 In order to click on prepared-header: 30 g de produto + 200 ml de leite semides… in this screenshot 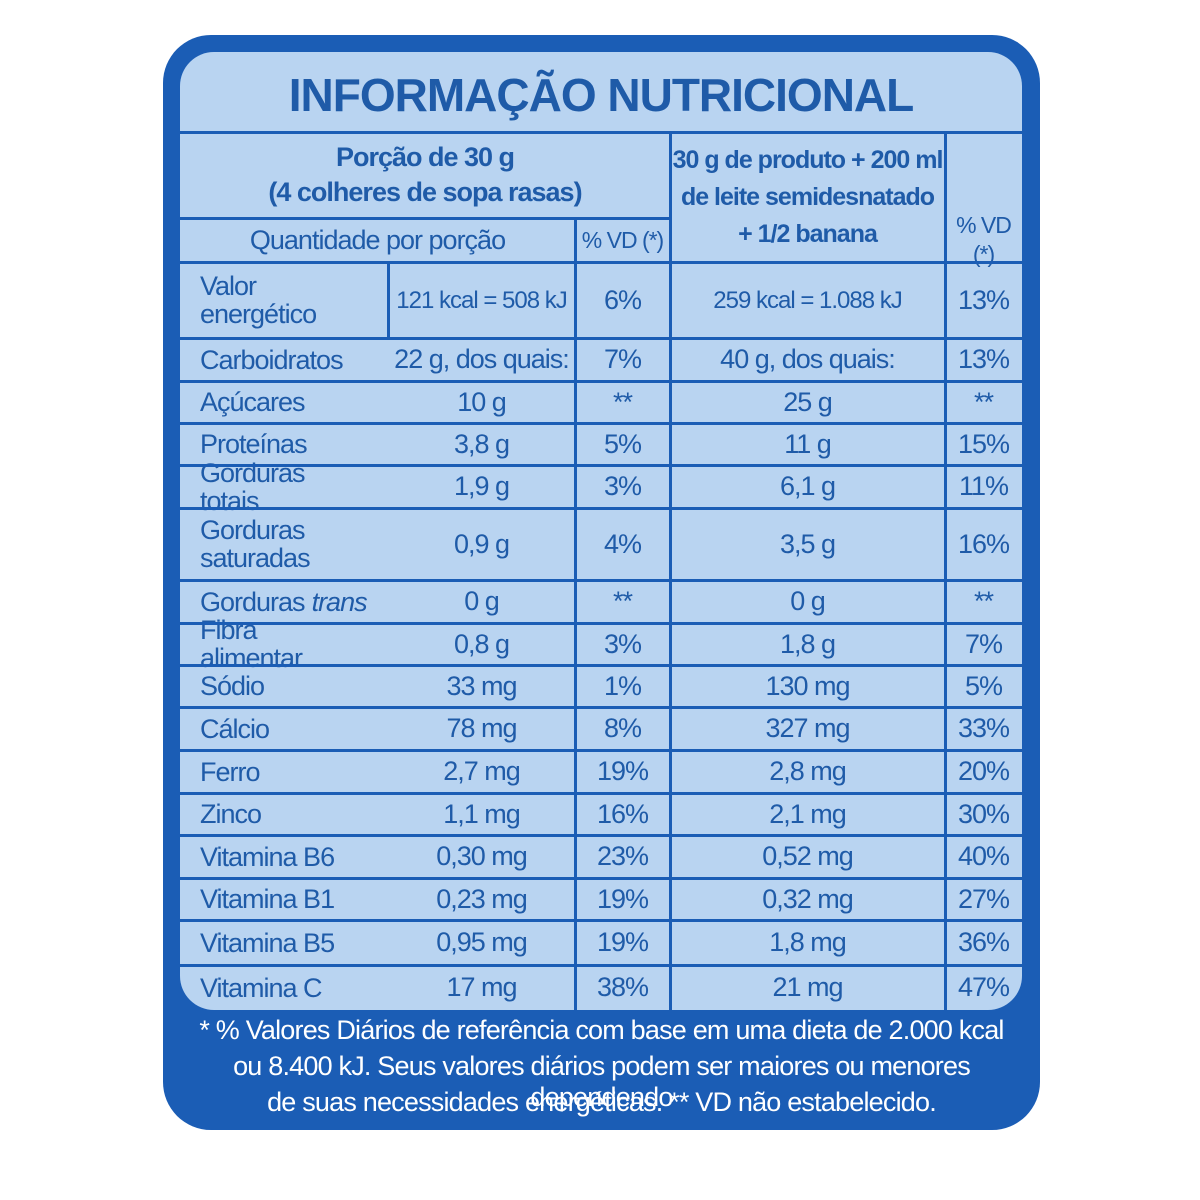, I will do `click(807, 197)`.